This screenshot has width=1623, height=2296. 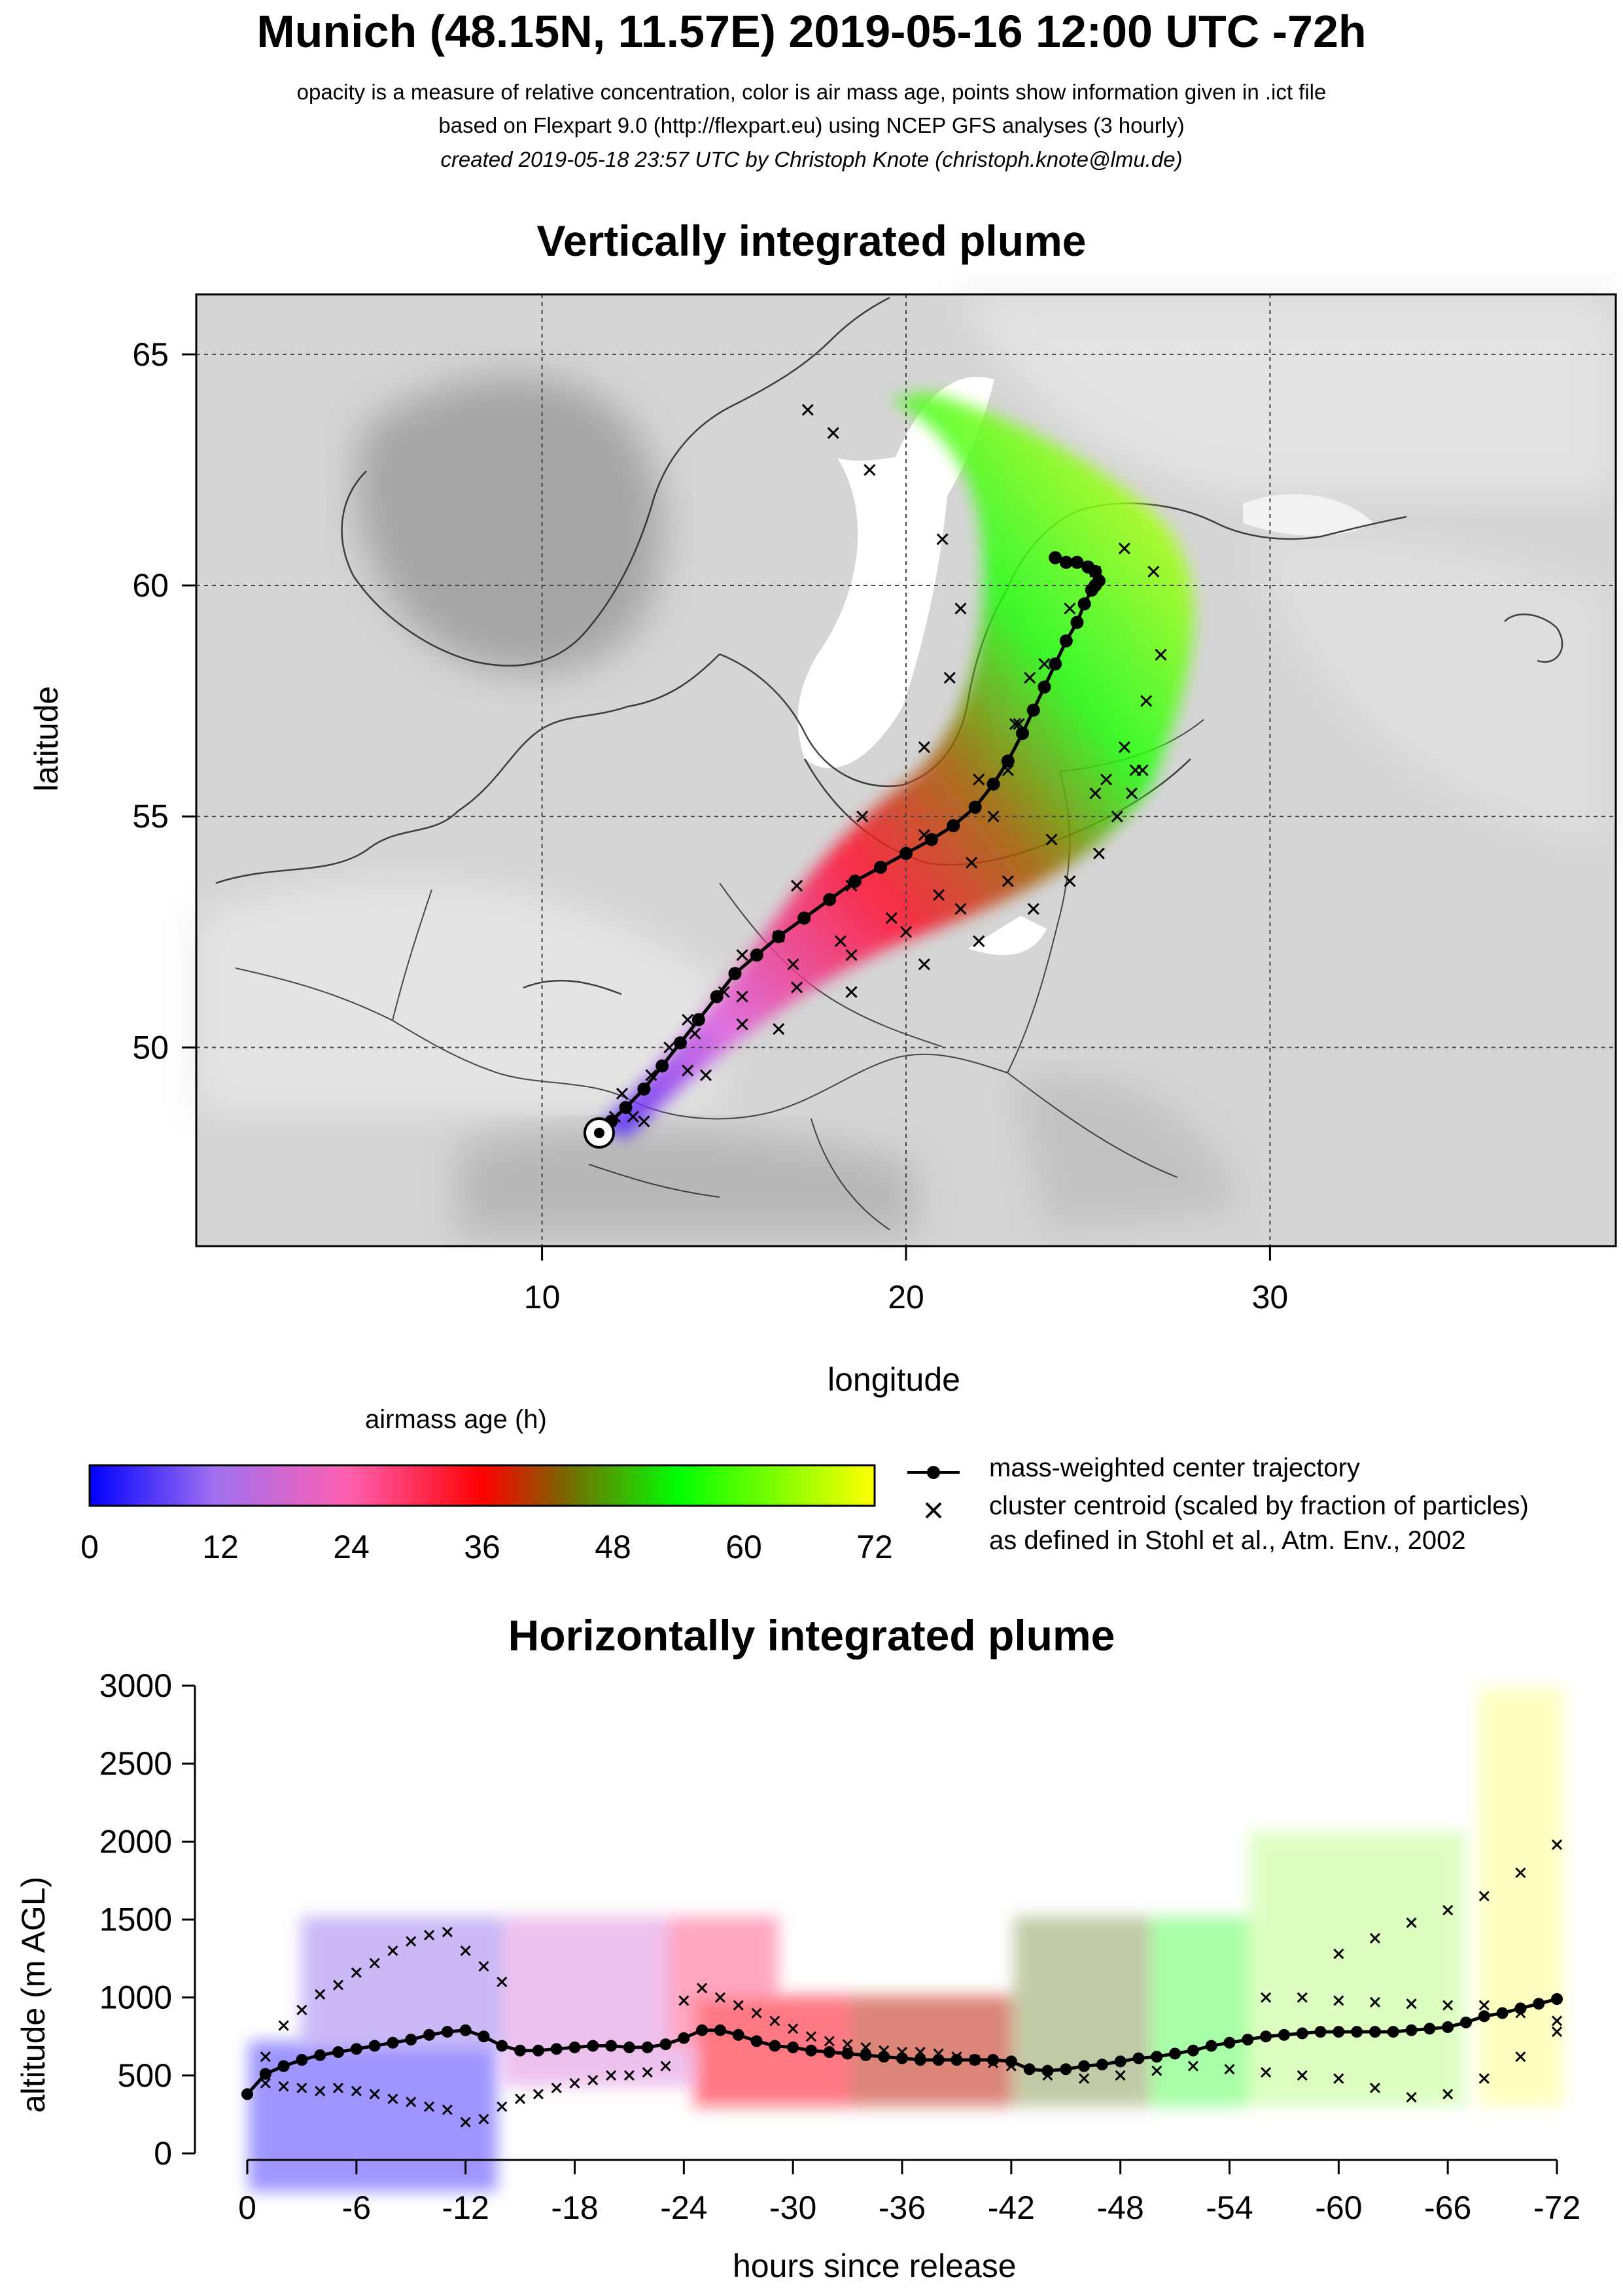 What do you see at coordinates (136, 1920) in the screenshot?
I see `profile-y-tick-label: 1500` at bounding box center [136, 1920].